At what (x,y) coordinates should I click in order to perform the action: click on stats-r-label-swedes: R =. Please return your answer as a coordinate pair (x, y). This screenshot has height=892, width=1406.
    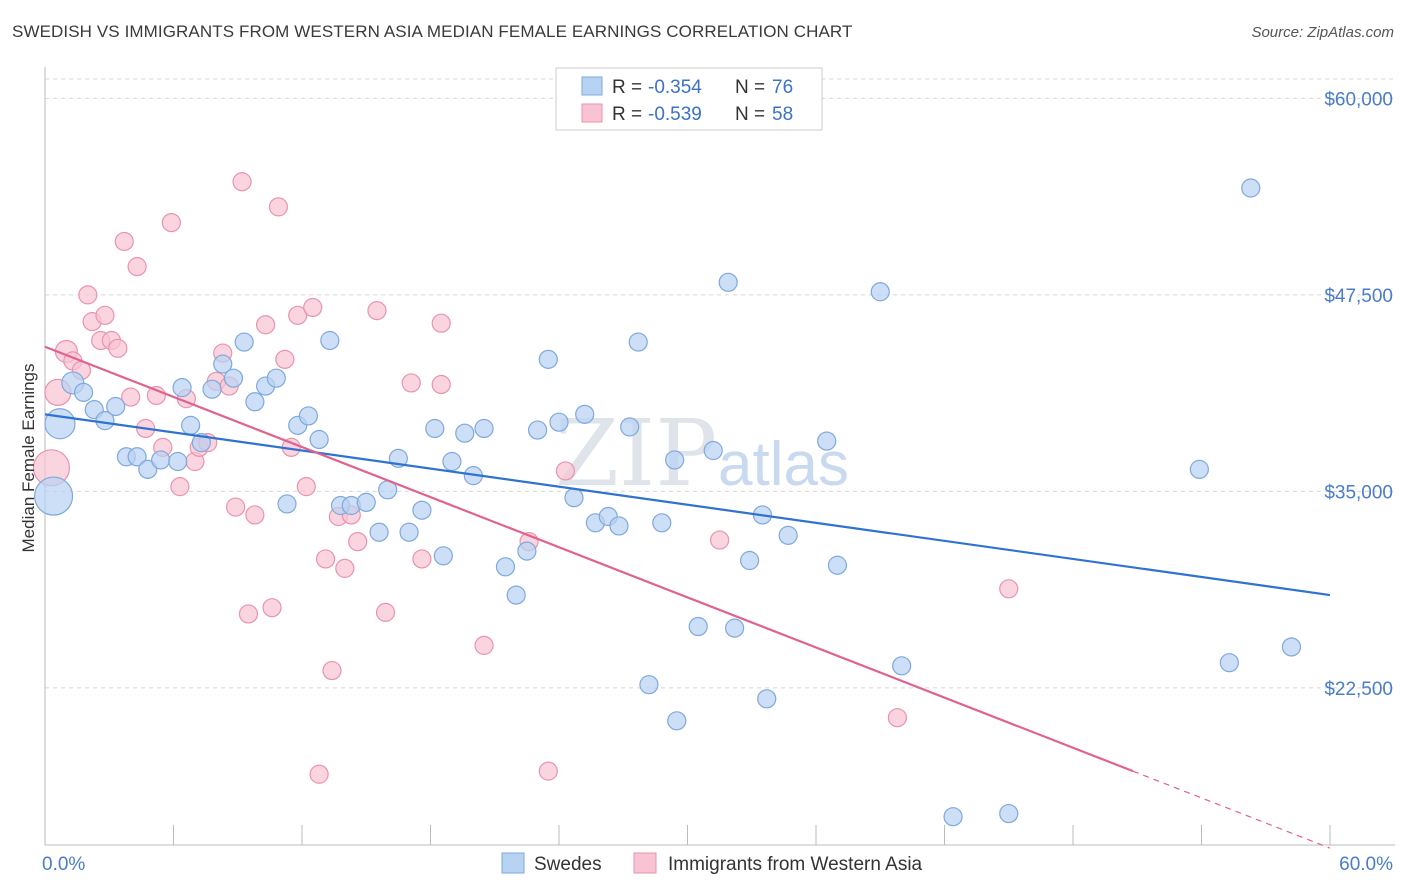
    Looking at the image, I should click on (627, 87).